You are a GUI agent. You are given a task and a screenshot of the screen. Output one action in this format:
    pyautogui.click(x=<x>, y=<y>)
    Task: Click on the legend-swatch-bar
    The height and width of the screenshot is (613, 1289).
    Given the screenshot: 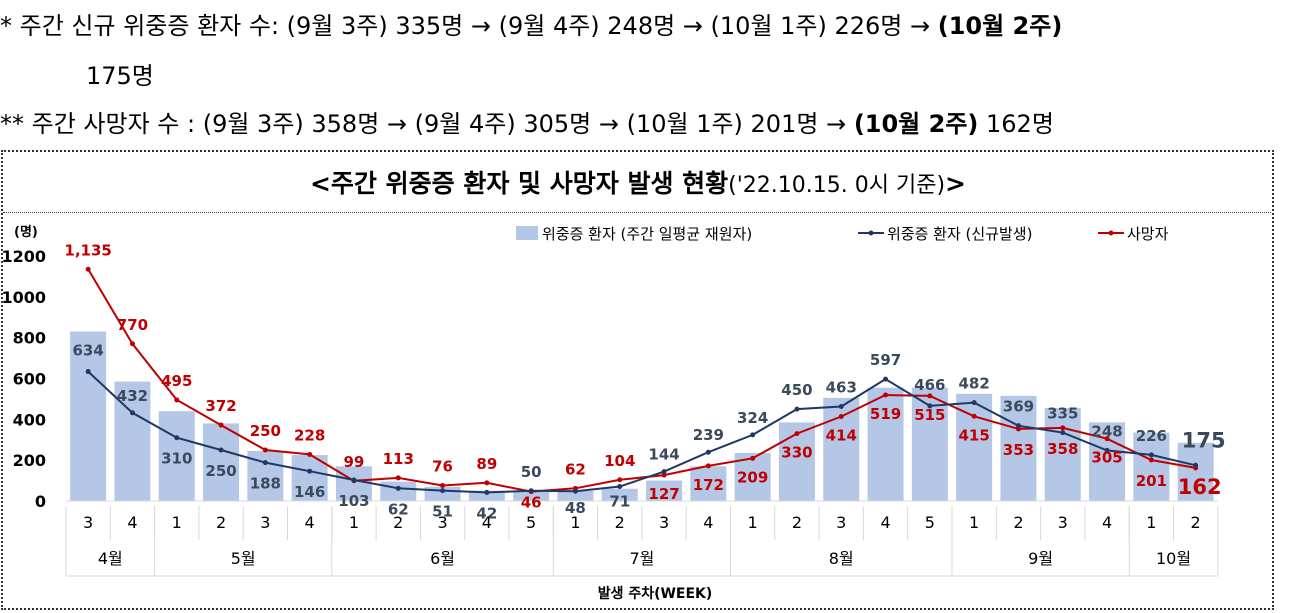 What is the action you would take?
    pyautogui.click(x=527, y=233)
    